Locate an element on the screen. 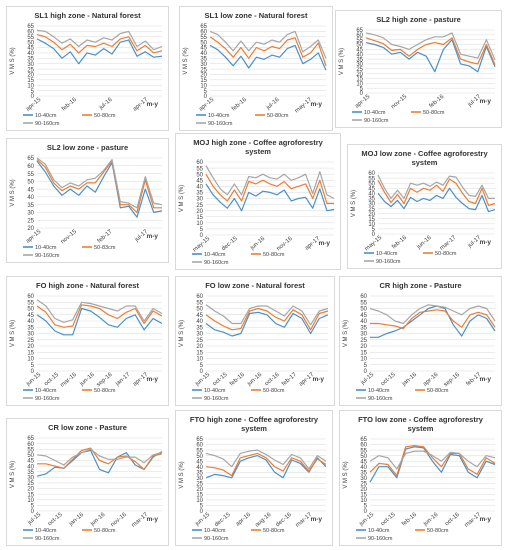 This screenshot has width=507, height=550. x-tick-label: oct-16 is located at coordinates (272, 380).